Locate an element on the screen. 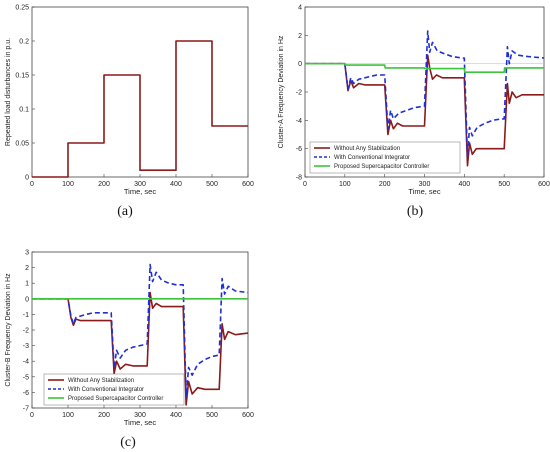  y-tick-label: 4 is located at coordinates (300, 8).